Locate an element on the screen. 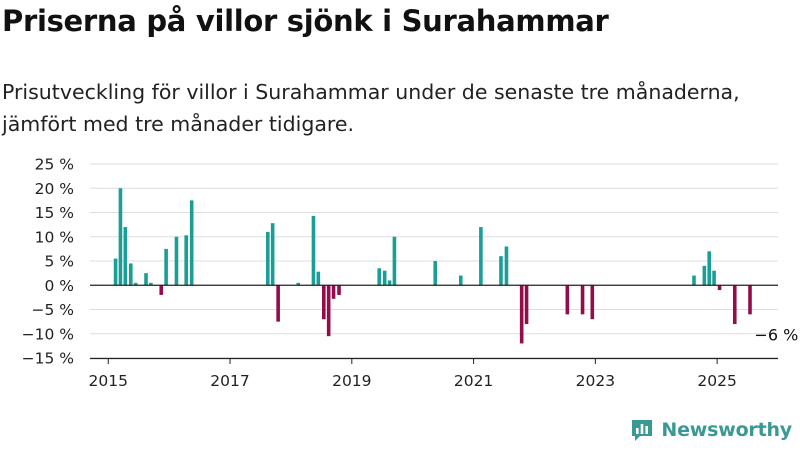  y-tick-label: −15 % is located at coordinates (48, 359).